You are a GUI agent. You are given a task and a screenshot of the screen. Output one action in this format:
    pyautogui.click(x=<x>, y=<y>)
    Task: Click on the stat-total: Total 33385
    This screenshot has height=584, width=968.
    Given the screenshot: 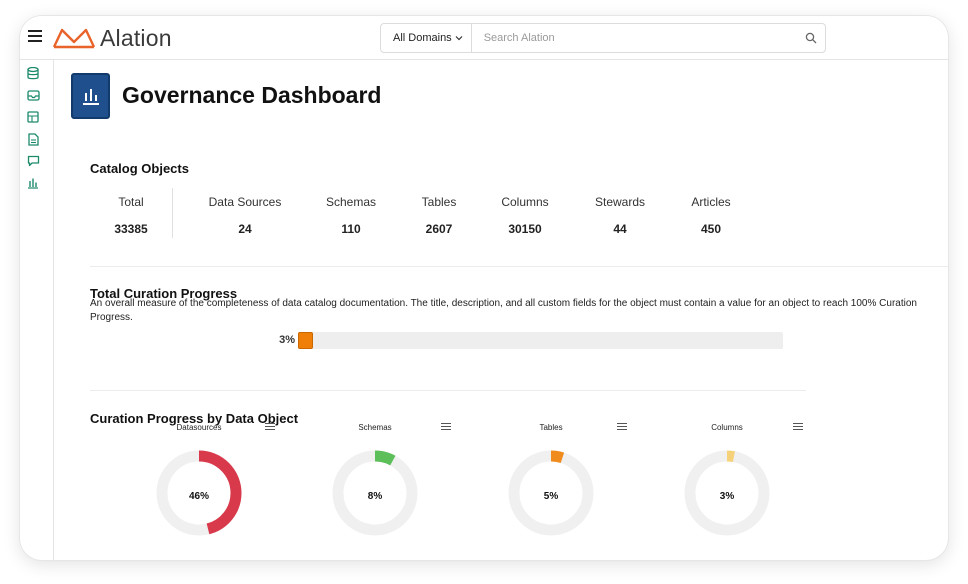 What is the action you would take?
    pyautogui.click(x=131, y=215)
    